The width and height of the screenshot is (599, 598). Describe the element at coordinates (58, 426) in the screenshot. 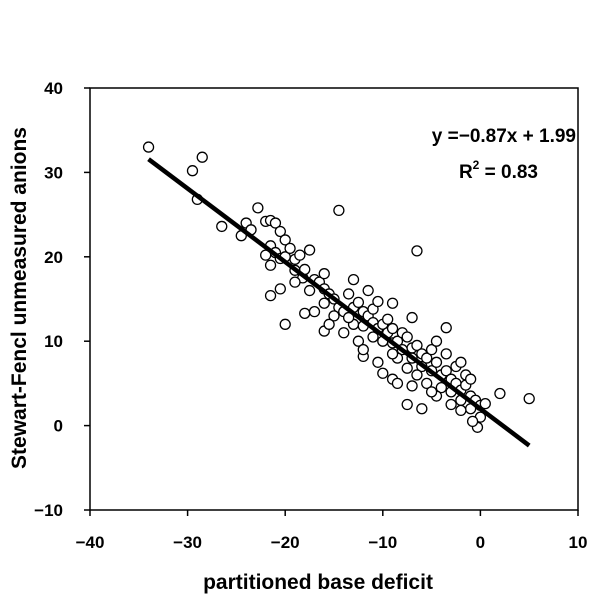

I see `y-tick-label: 0` at that location.